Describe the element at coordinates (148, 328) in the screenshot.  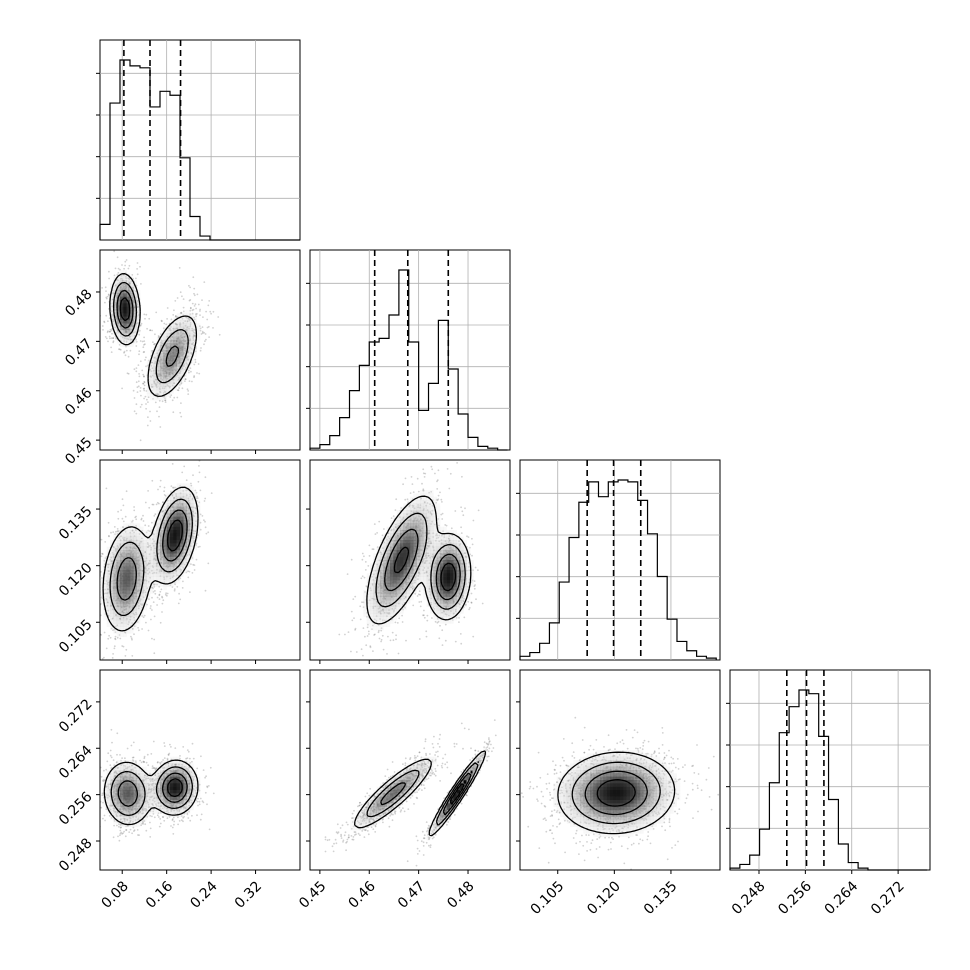
I see `contour-level` at that location.